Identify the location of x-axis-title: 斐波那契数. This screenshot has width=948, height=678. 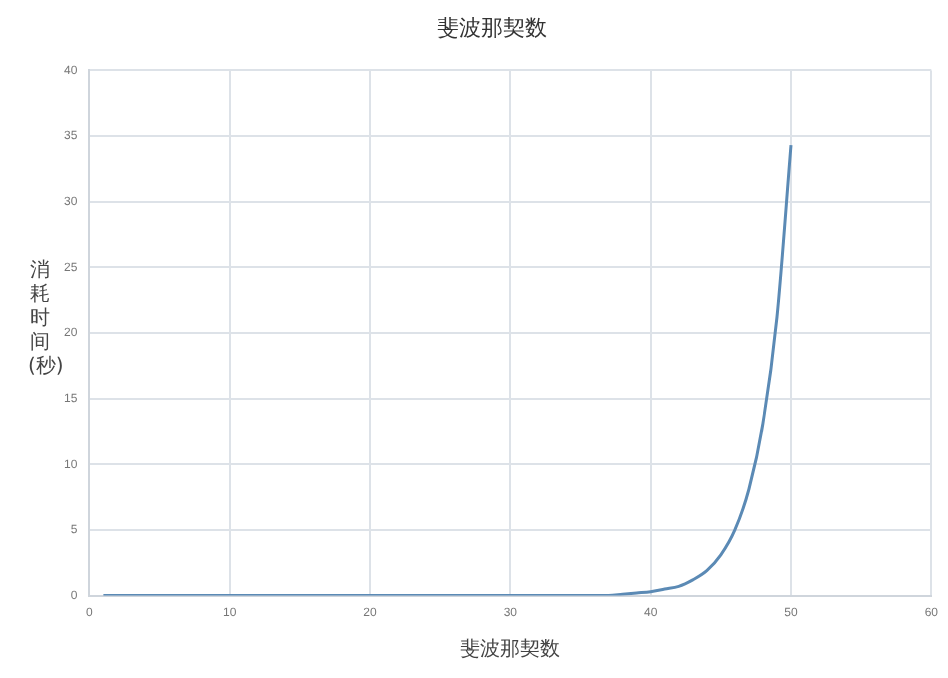
(510, 649).